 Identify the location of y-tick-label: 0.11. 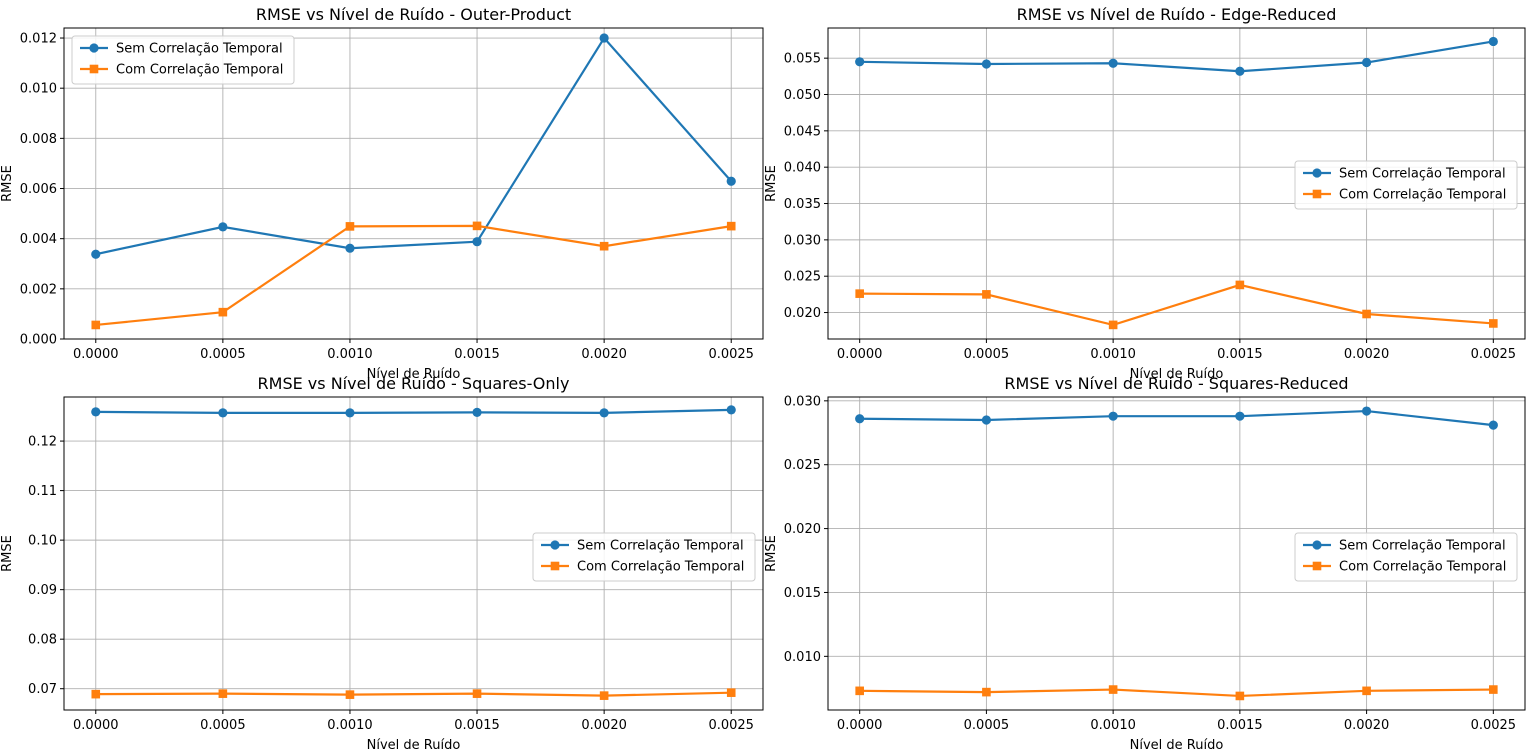
(42, 491).